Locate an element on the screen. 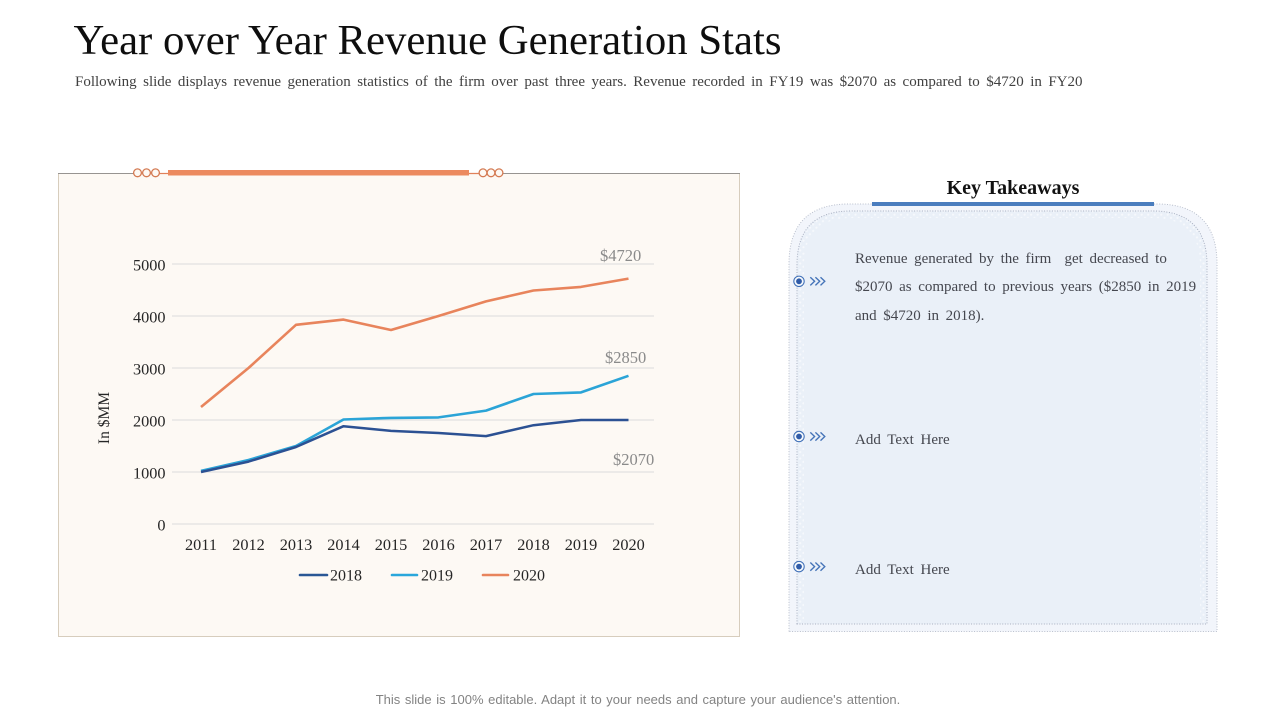 The height and width of the screenshot is (720, 1280). svg-text: 2011 is located at coordinates (201, 544).